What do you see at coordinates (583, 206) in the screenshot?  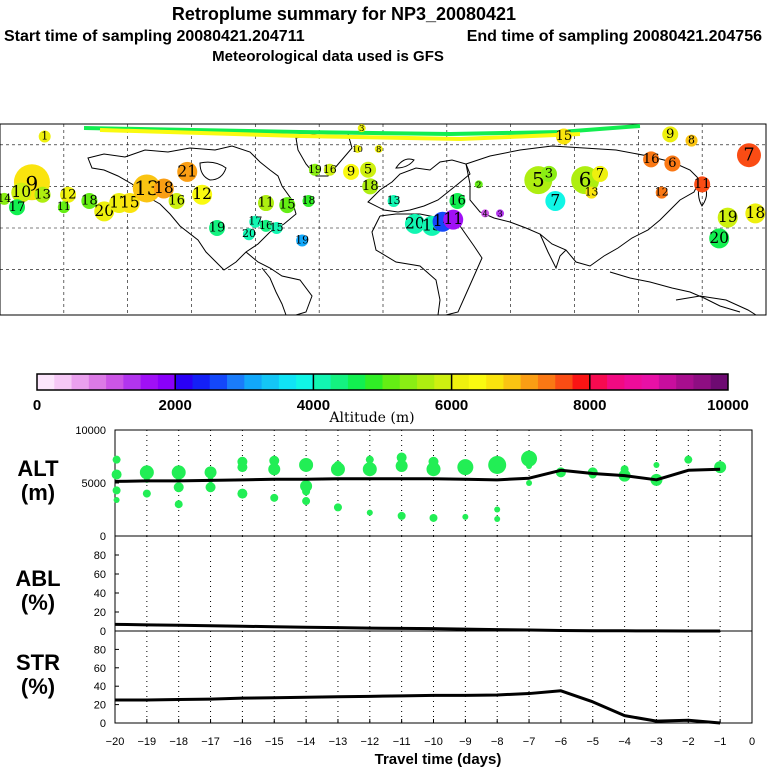 I see `asia-coast` at bounding box center [583, 206].